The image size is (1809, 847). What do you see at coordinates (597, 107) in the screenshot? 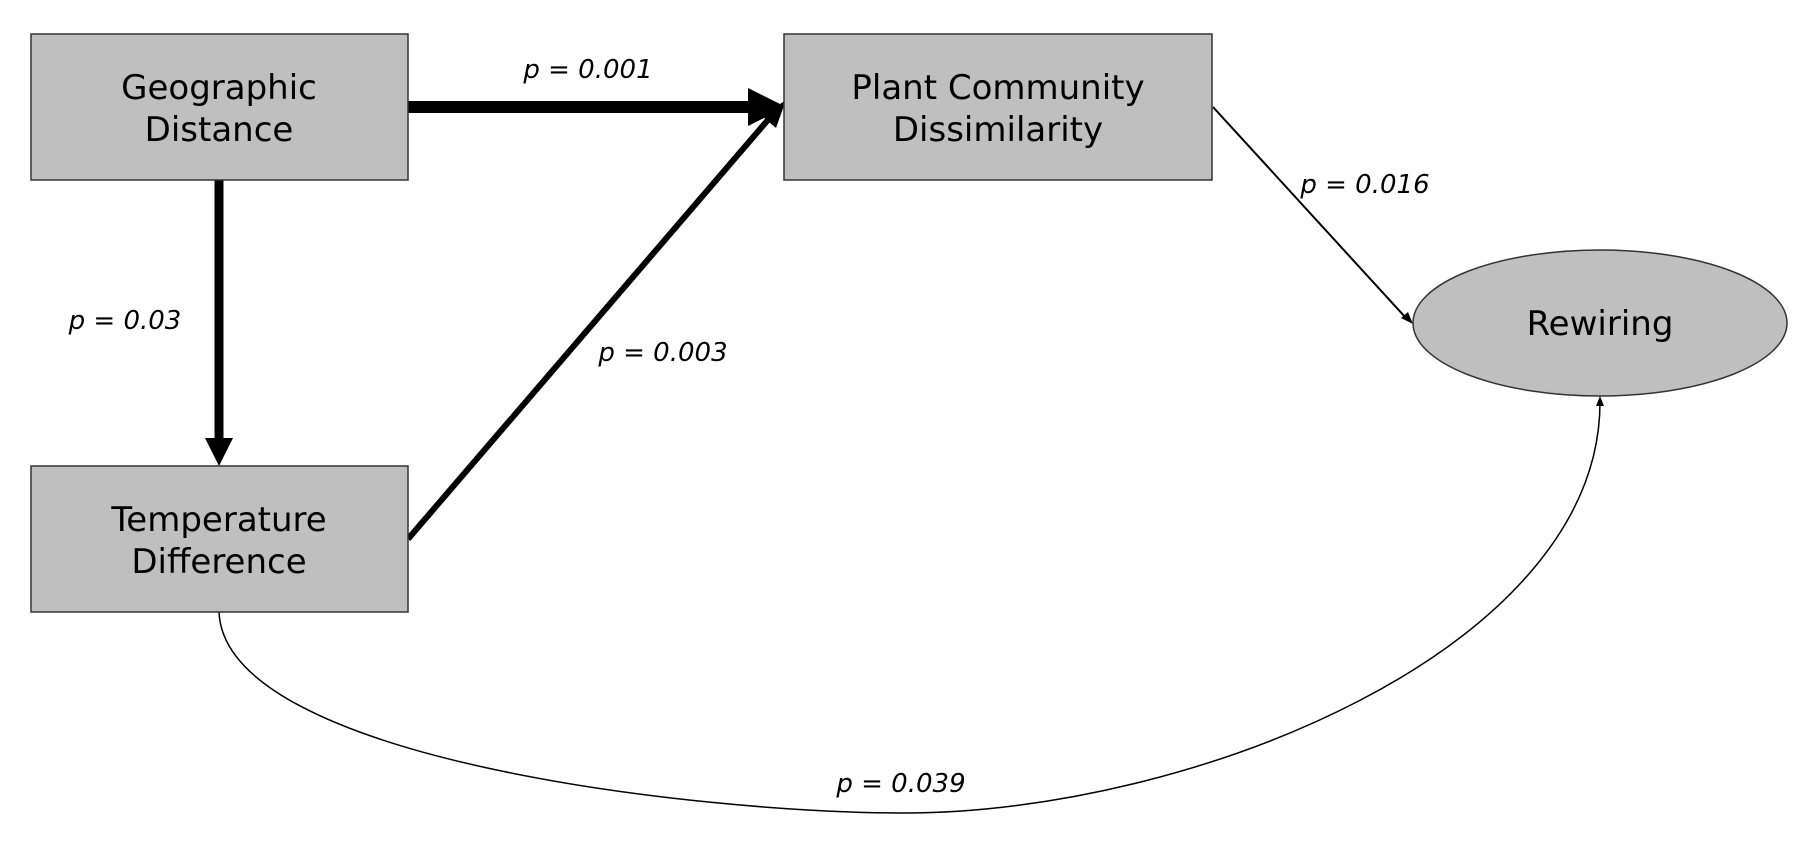
I see `edge-geo-to-plant` at bounding box center [597, 107].